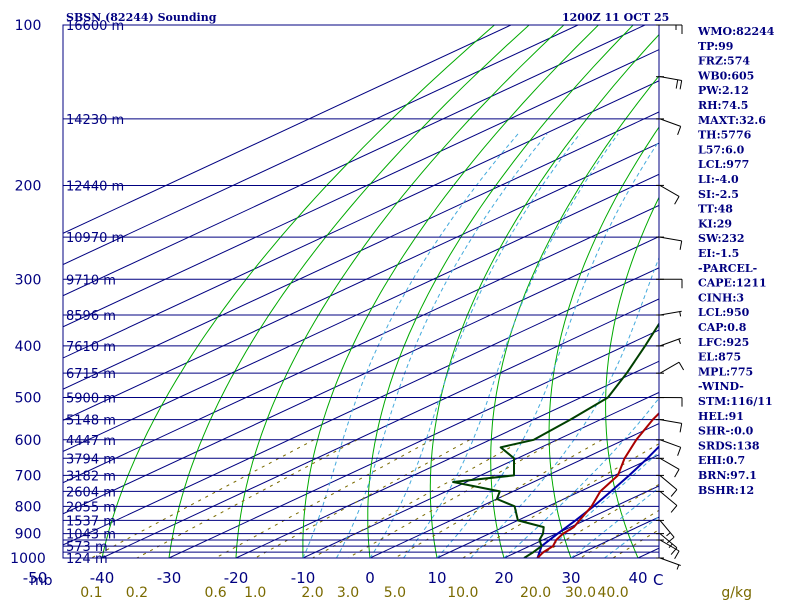  What do you see at coordinates (303, 578) in the screenshot?
I see `temp-tick-label: -10` at bounding box center [303, 578].